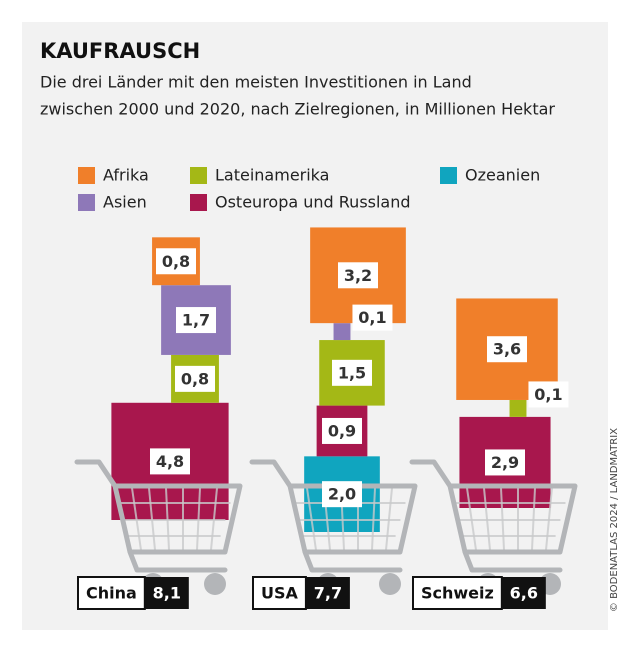 Image resolution: width=626 pixels, height=651 pixels. I want to click on category-label: China, so click(111, 593).